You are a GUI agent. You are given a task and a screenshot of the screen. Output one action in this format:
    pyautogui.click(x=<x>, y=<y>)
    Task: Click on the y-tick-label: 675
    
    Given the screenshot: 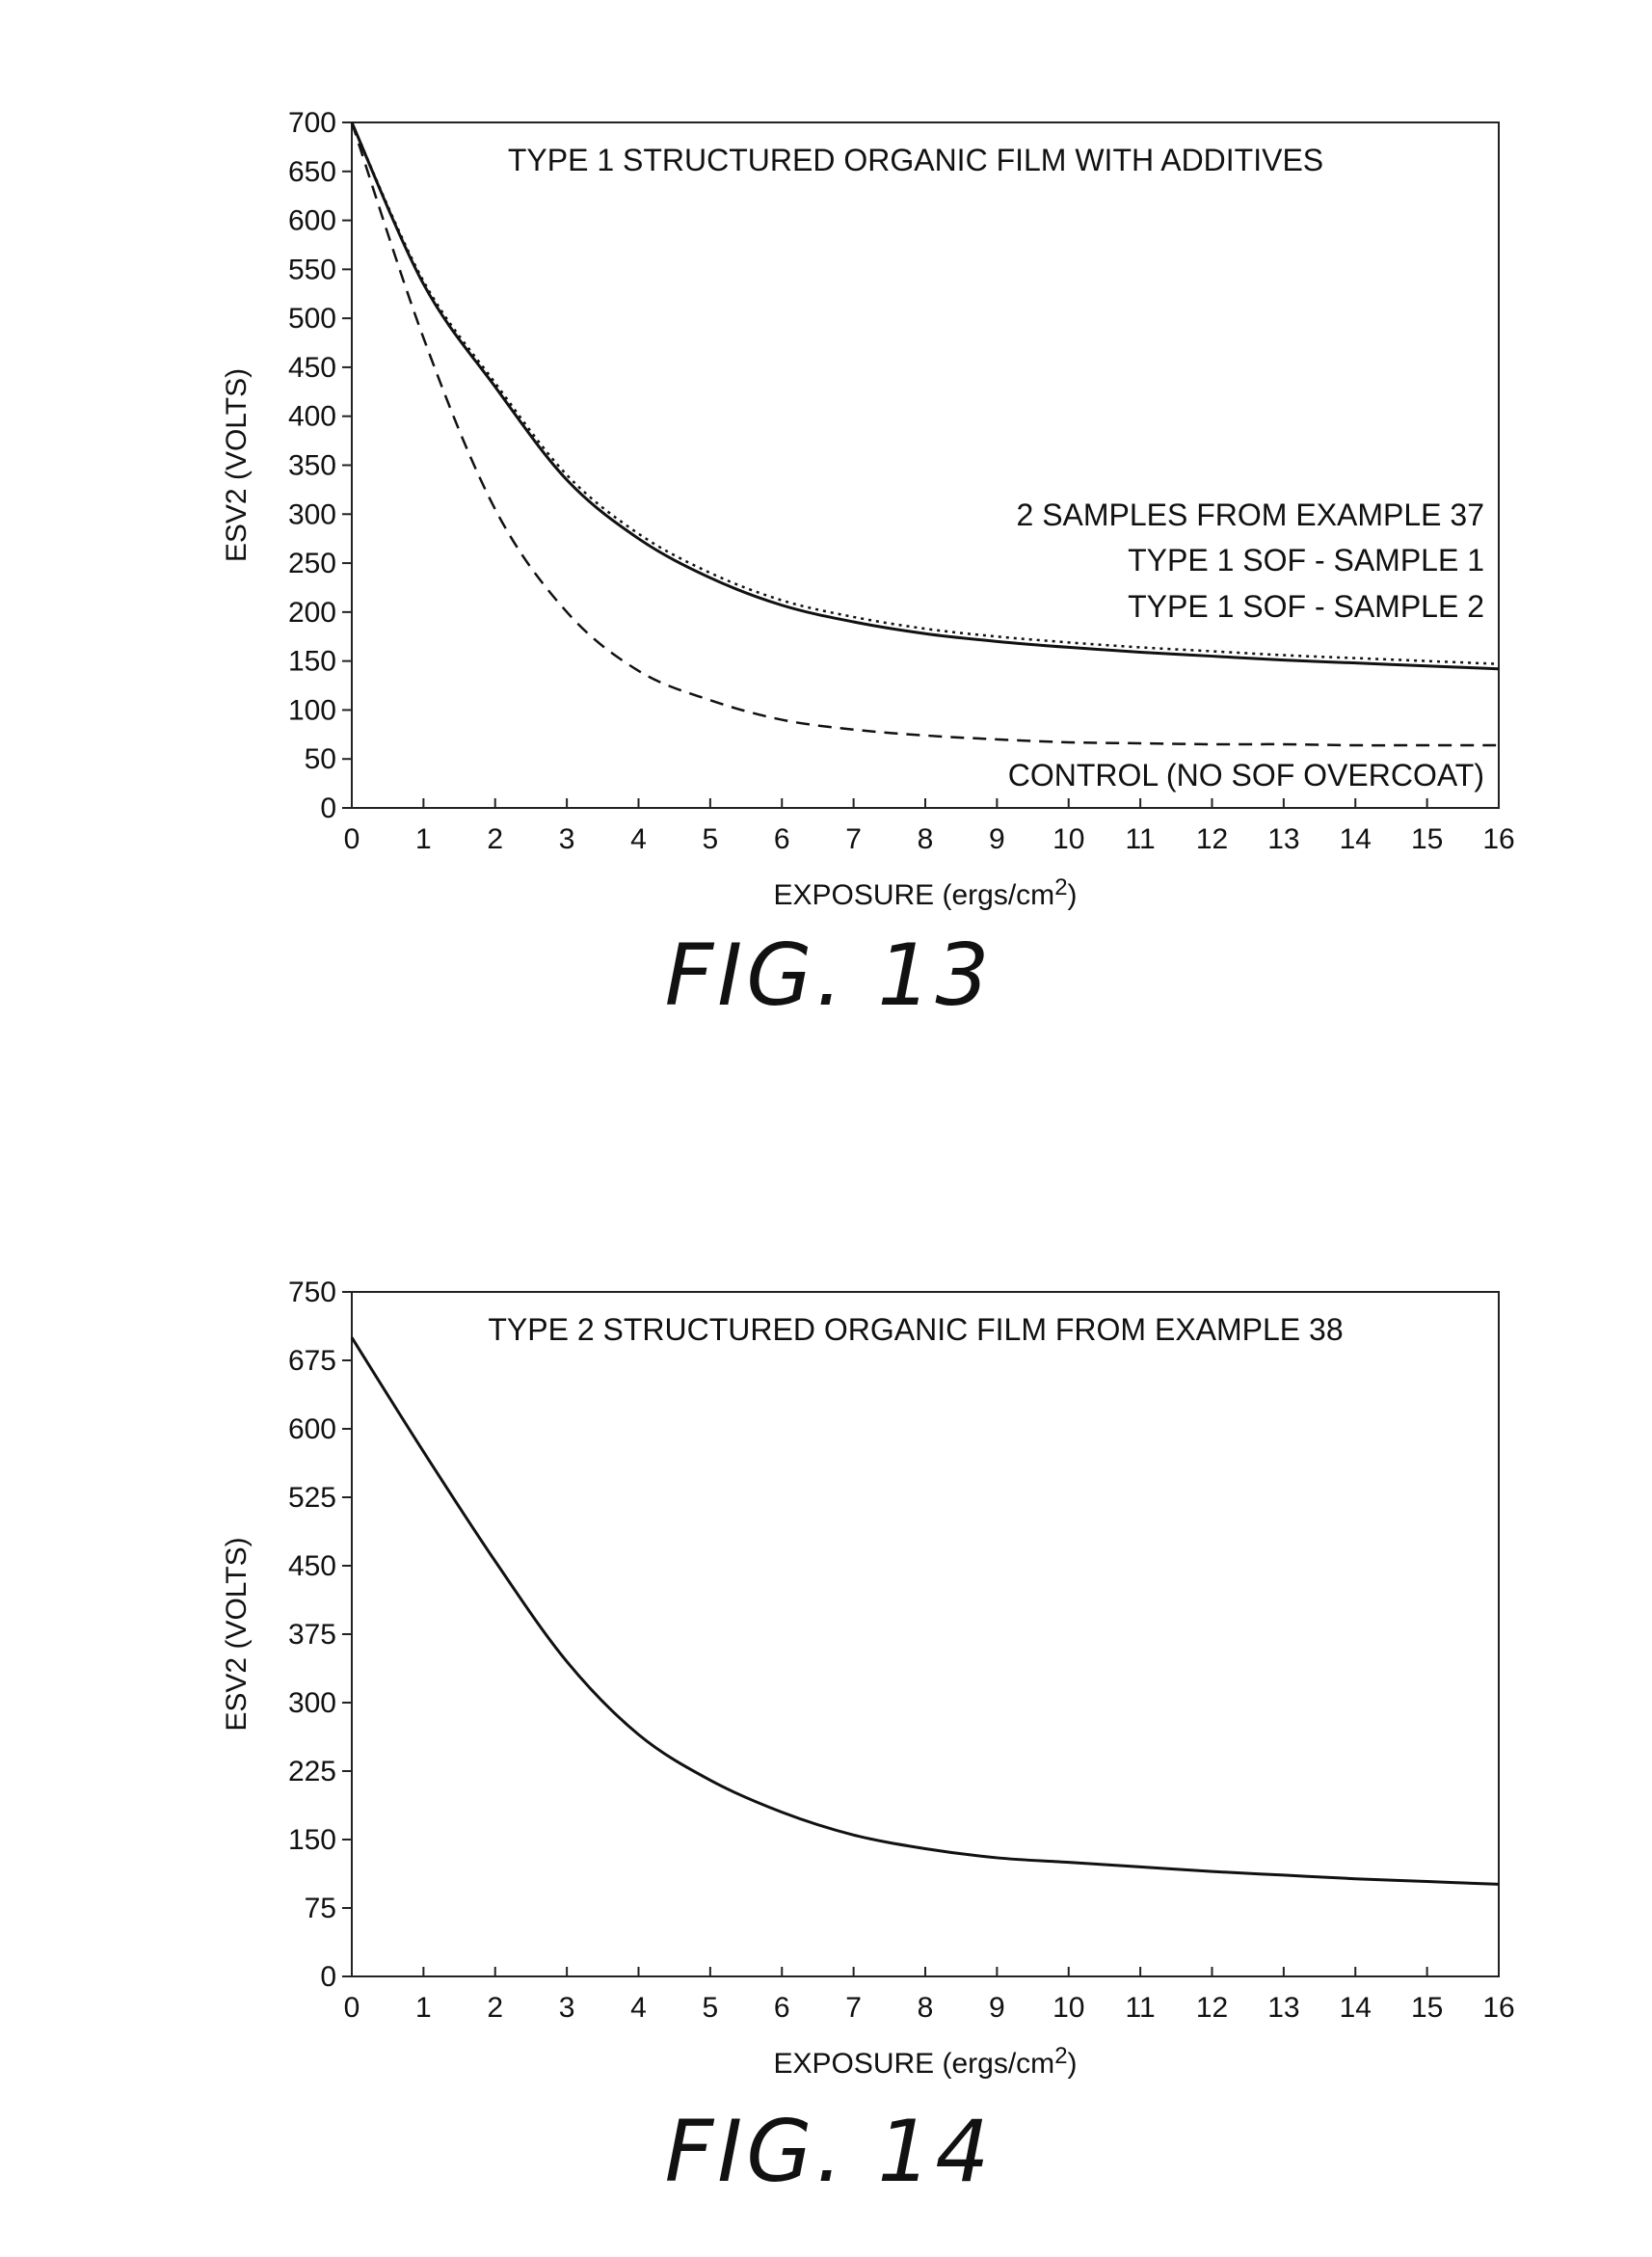 What is the action you would take?
    pyautogui.click(x=312, y=1361)
    